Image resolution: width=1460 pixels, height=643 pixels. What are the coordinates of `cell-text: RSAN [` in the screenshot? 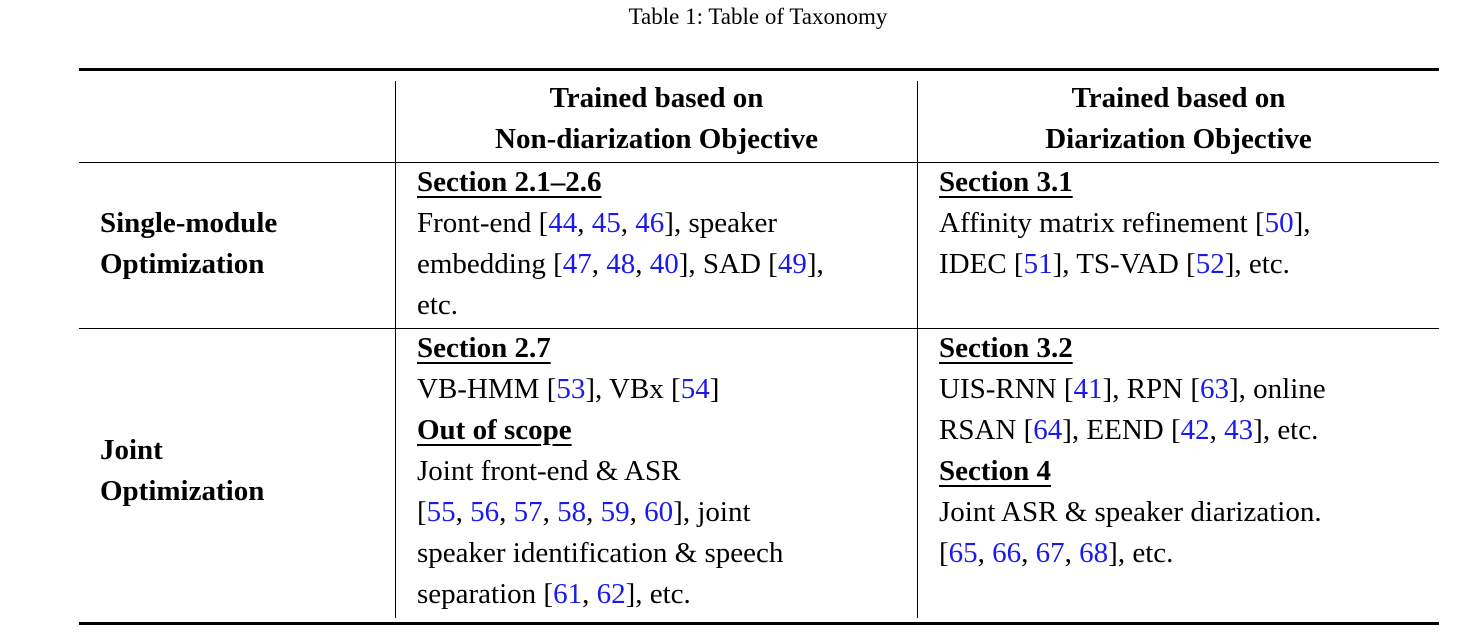 It's located at (986, 430).